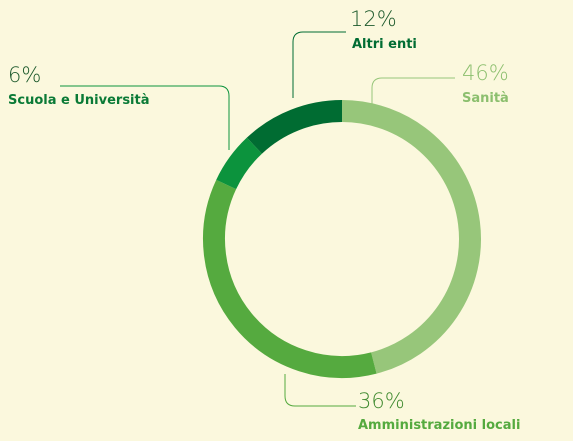 This screenshot has height=441, width=573. Describe the element at coordinates (79, 100) in the screenshot. I see `category-label: Scuola e Università` at that location.